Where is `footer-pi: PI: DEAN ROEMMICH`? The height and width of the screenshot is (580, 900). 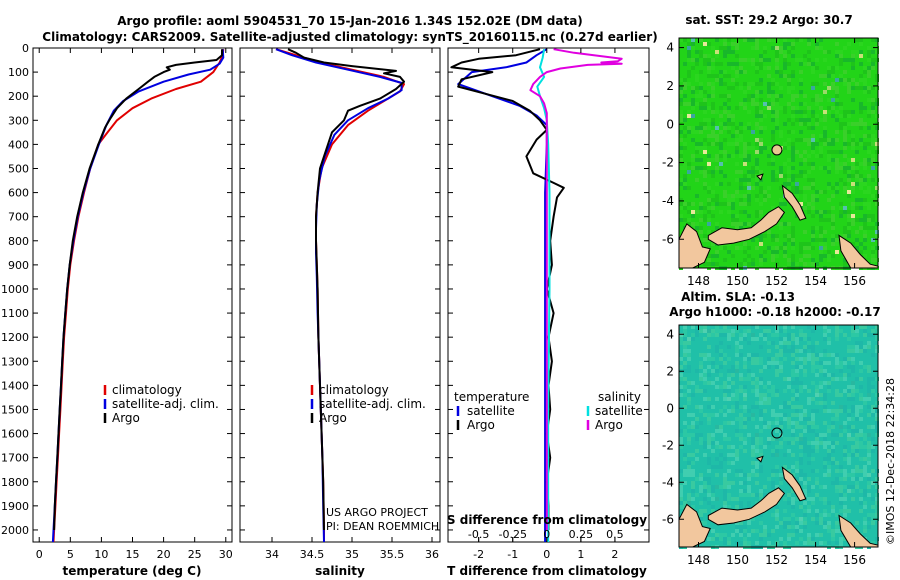
footer-pi: PI: DEAN ROEMMICH is located at coordinates (382, 526).